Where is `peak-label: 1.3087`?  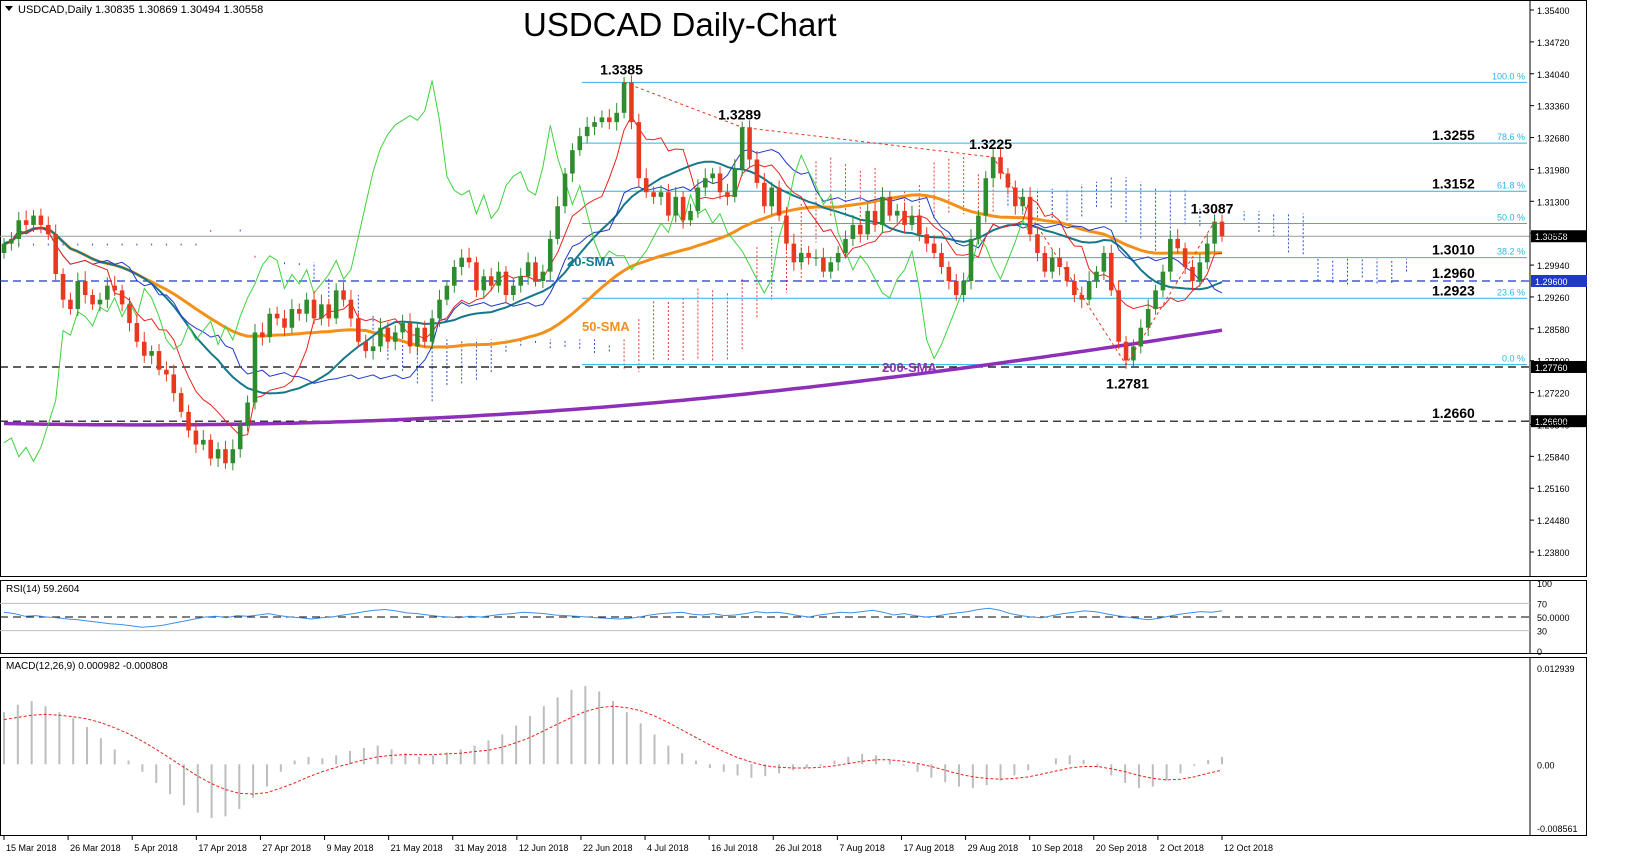 peak-label: 1.3087 is located at coordinates (1212, 209).